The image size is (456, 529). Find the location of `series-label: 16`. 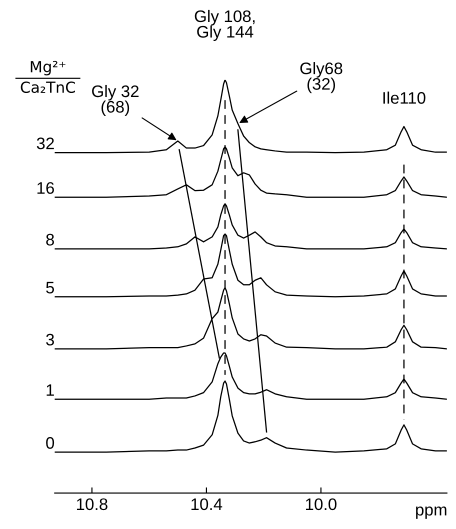

series-label: 16 is located at coordinates (45, 188).